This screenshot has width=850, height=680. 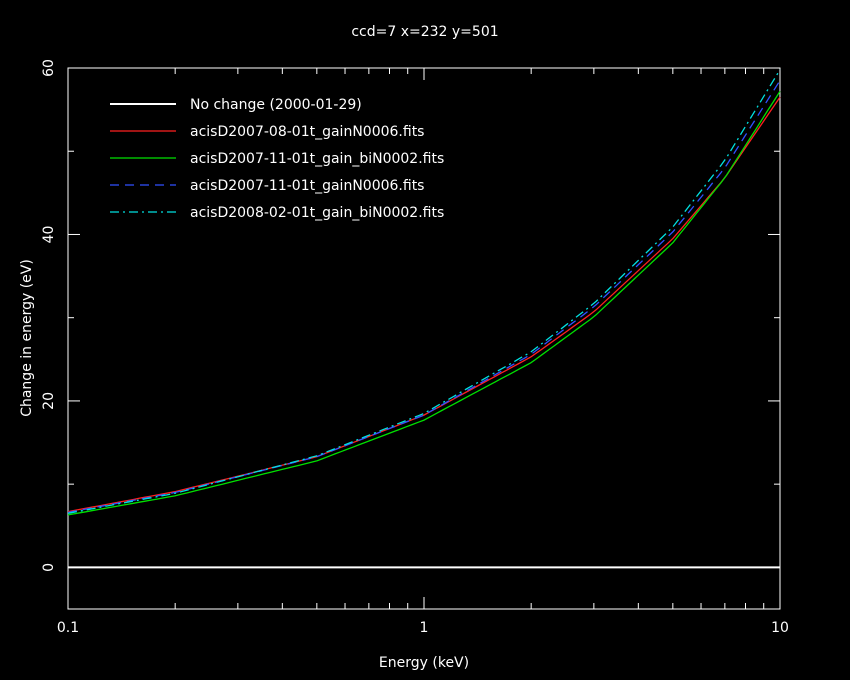 I want to click on y-axis-label: Change in energy (eV), so click(x=27, y=338).